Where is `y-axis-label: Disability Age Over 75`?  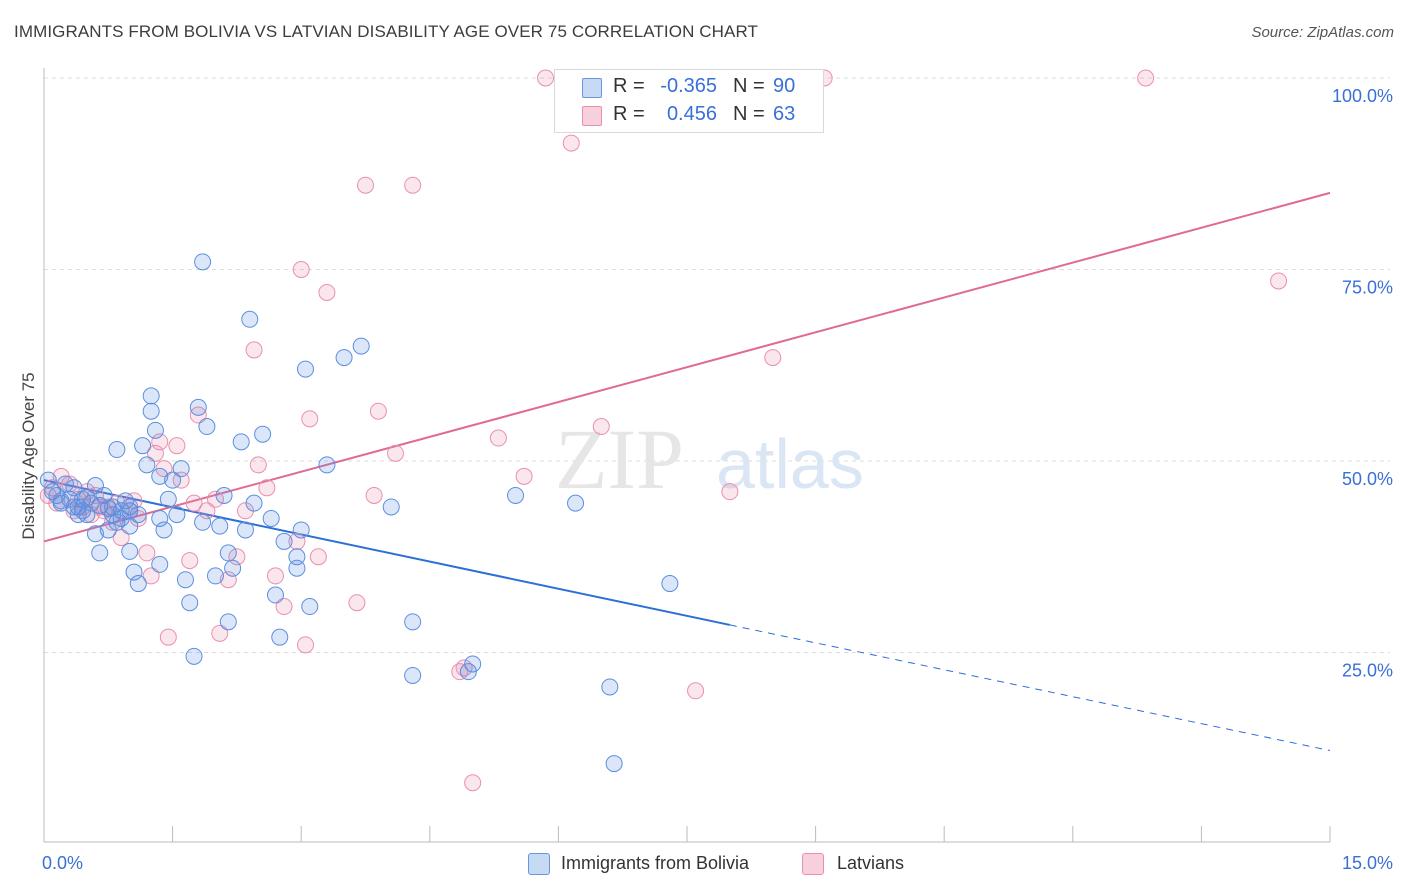
y-axis-label: Disability Age Over 75 is located at coordinates (28, 455).